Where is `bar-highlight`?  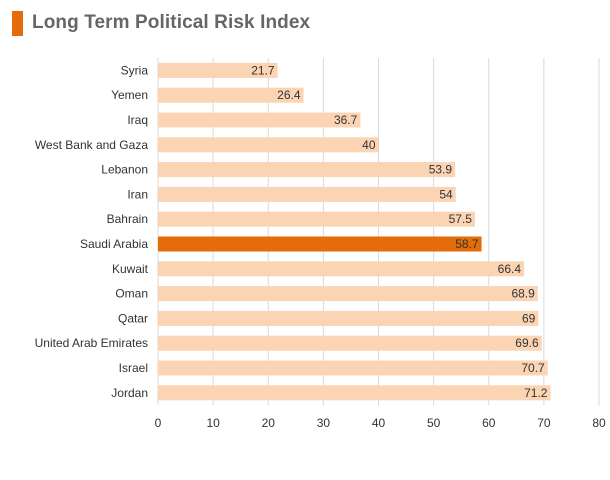
bar-highlight is located at coordinates (320, 244).